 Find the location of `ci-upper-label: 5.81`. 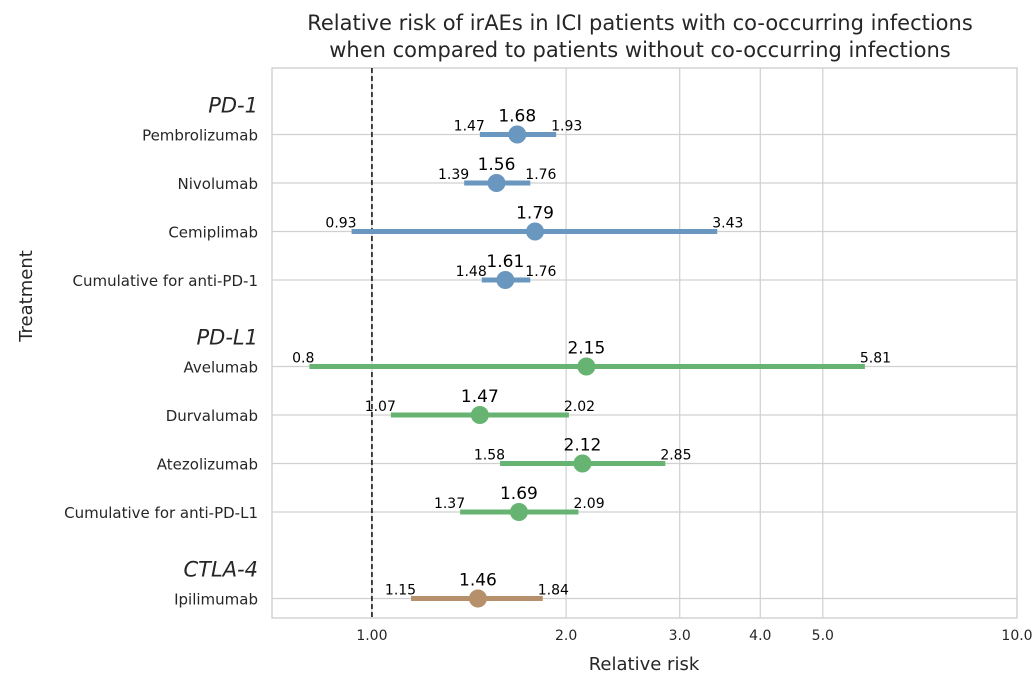

ci-upper-label: 5.81 is located at coordinates (875, 359).